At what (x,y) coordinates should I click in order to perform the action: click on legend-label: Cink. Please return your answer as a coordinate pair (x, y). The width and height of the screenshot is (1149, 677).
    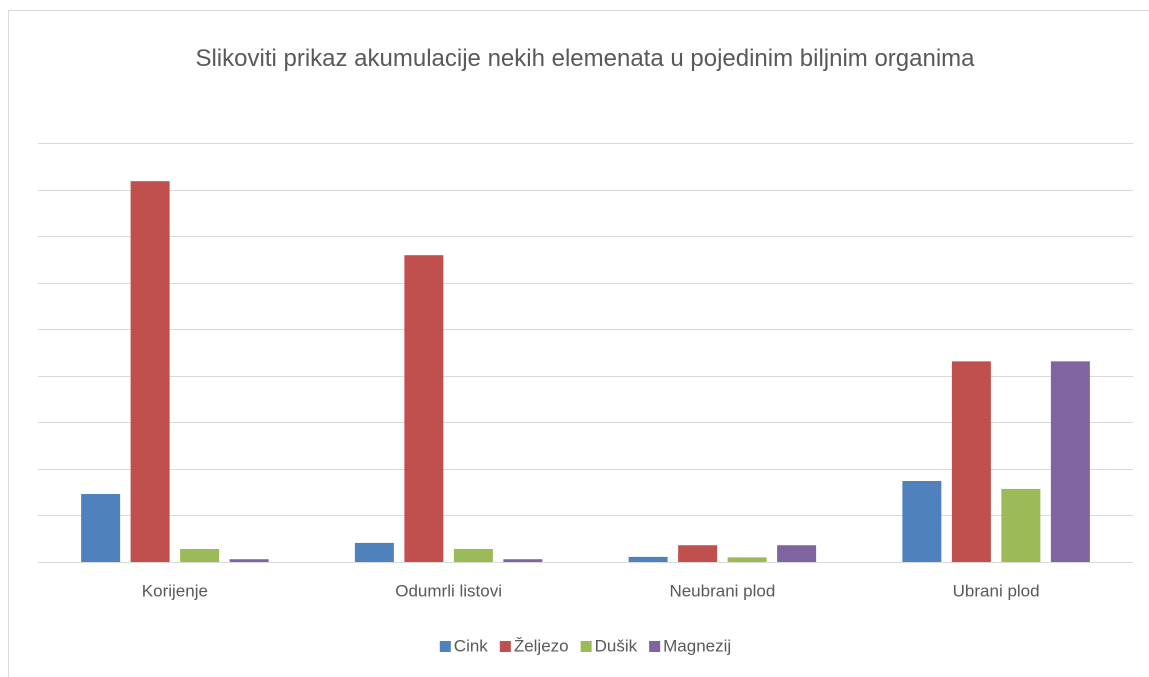
    Looking at the image, I should click on (471, 645).